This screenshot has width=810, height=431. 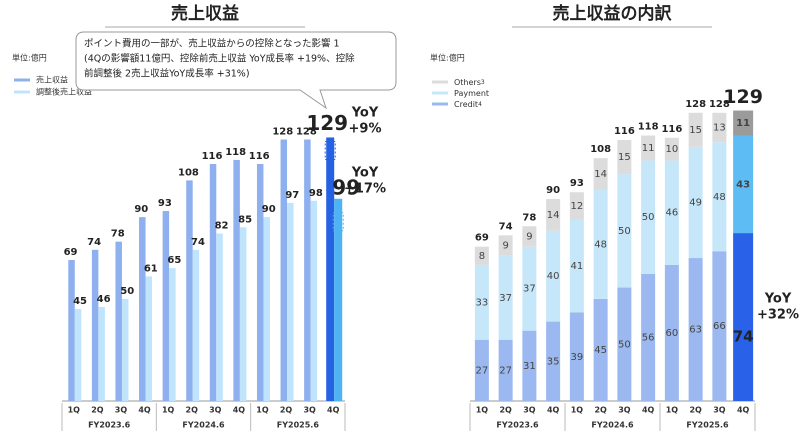 What do you see at coordinates (109, 425) in the screenshot?
I see `group-label: FY2023.6` at bounding box center [109, 425].